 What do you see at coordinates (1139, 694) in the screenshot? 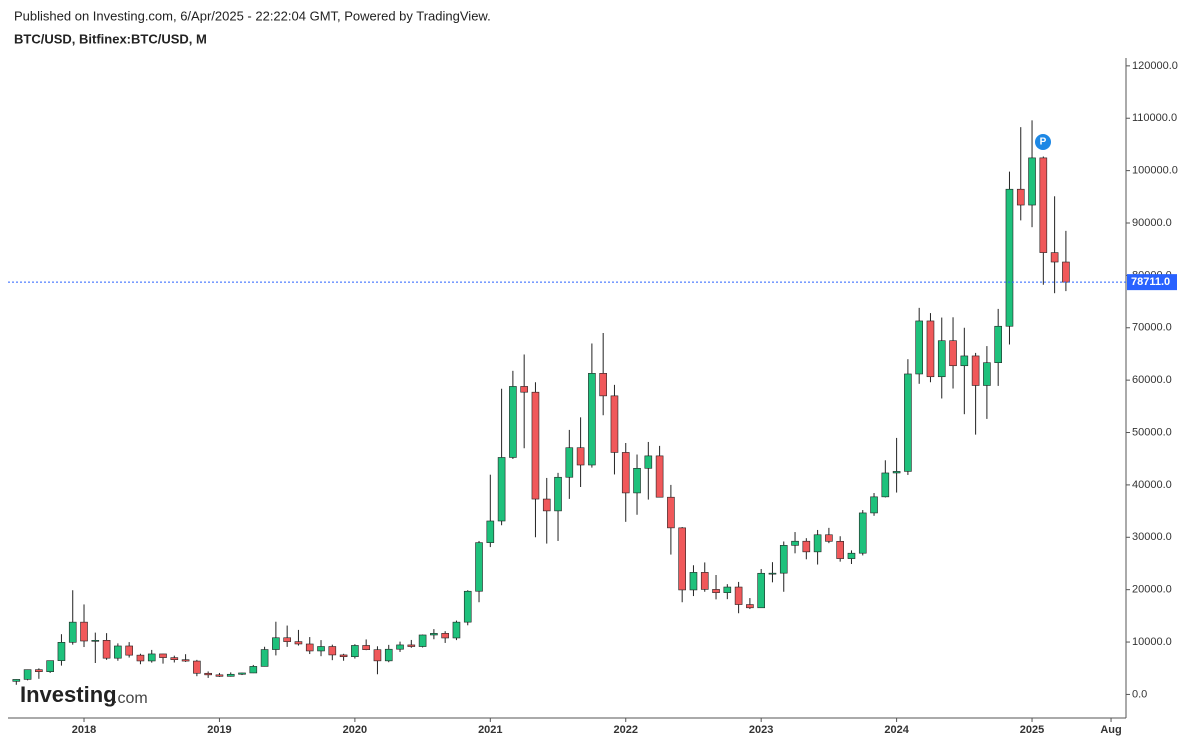
I see `y-tick-label: 0.0` at bounding box center [1139, 694].